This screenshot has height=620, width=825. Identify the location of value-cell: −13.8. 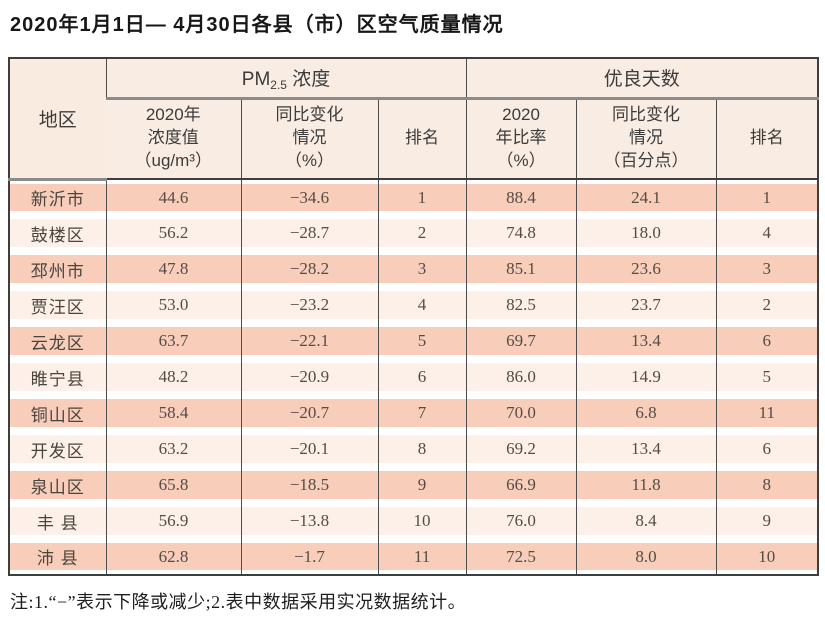
(309, 521).